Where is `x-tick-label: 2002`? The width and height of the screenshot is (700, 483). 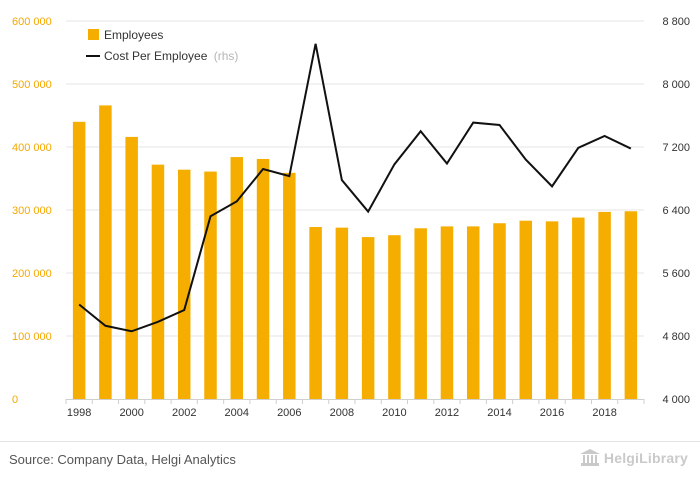
x-tick-label: 2002 is located at coordinates (184, 413).